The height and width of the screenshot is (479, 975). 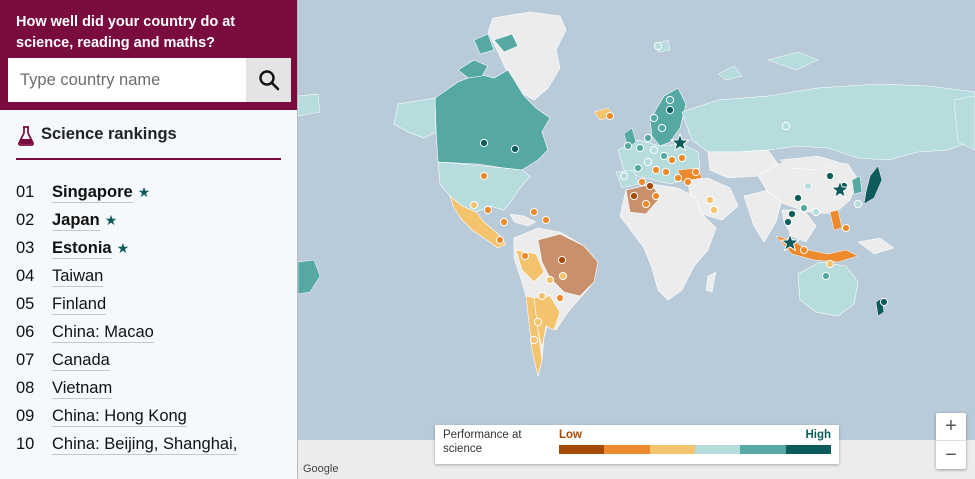 I want to click on new-guinea-shape, so click(x=876, y=246).